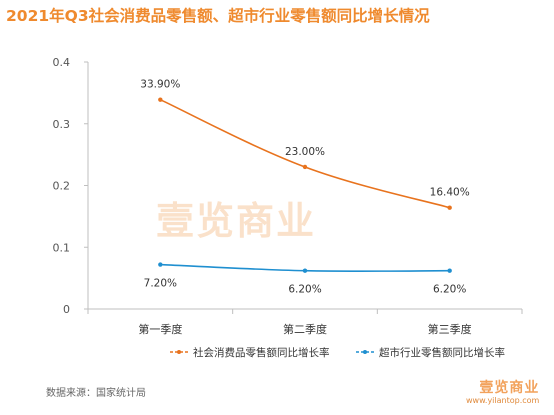 Image resolution: width=554 pixels, height=415 pixels. What do you see at coordinates (337, 352) in the screenshot?
I see `legend: 社会消费品零售额同比增长率 超市行业零售额同比增长率` at bounding box center [337, 352].